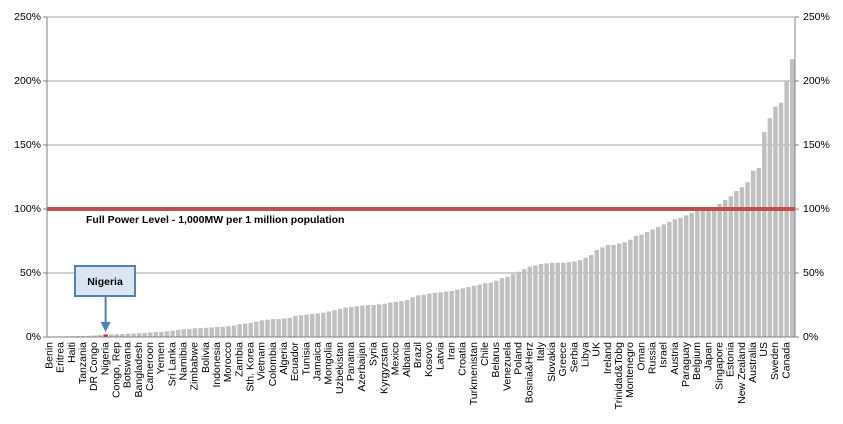  What do you see at coordinates (184, 361) in the screenshot?
I see `x-tick-label: Namibia` at bounding box center [184, 361].